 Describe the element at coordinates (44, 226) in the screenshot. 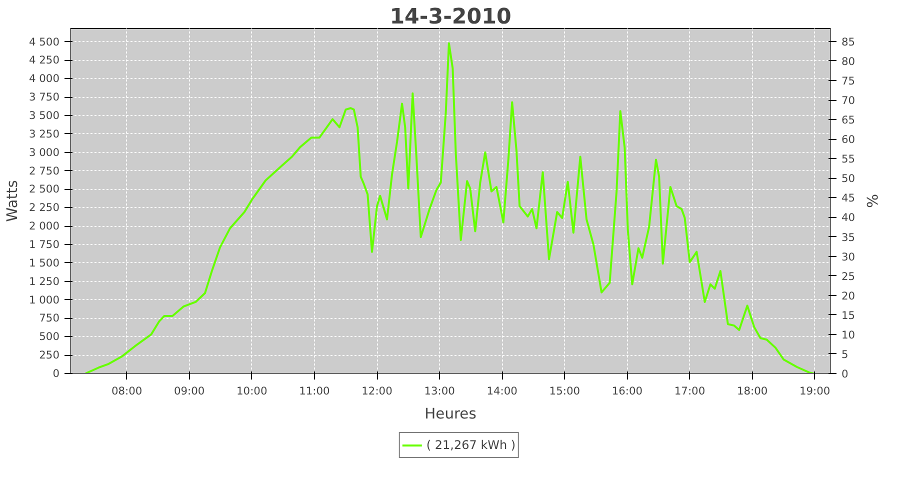

I see `y-tick-label: 2 000` at that location.